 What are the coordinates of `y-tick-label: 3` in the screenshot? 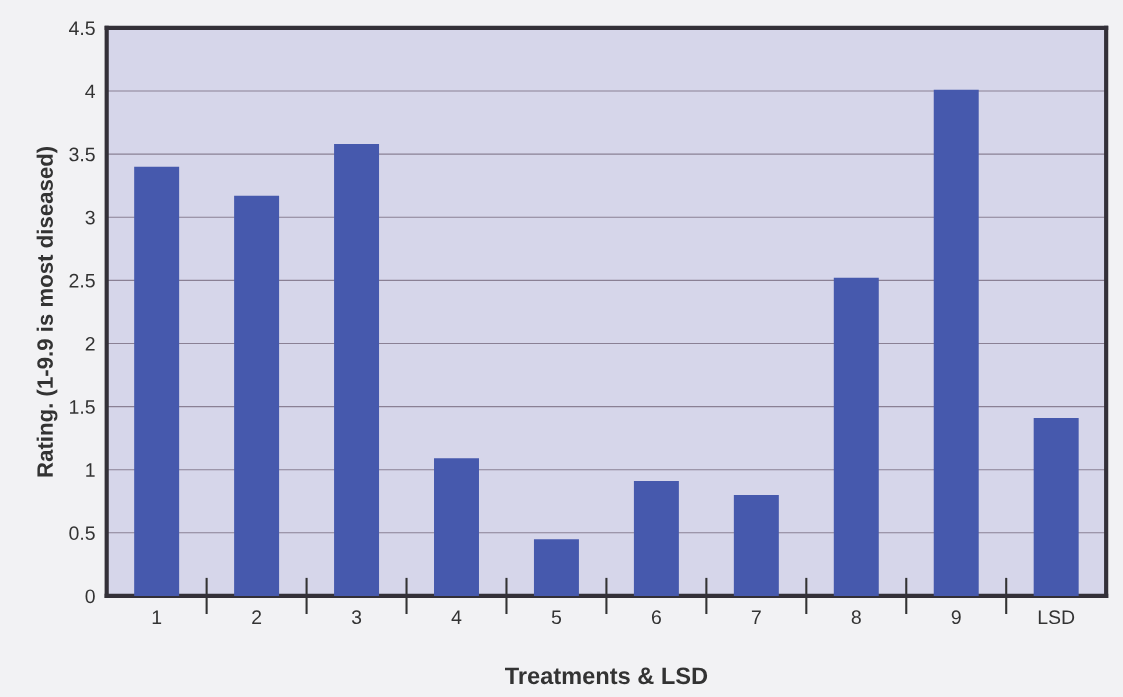 It's located at (90, 217).